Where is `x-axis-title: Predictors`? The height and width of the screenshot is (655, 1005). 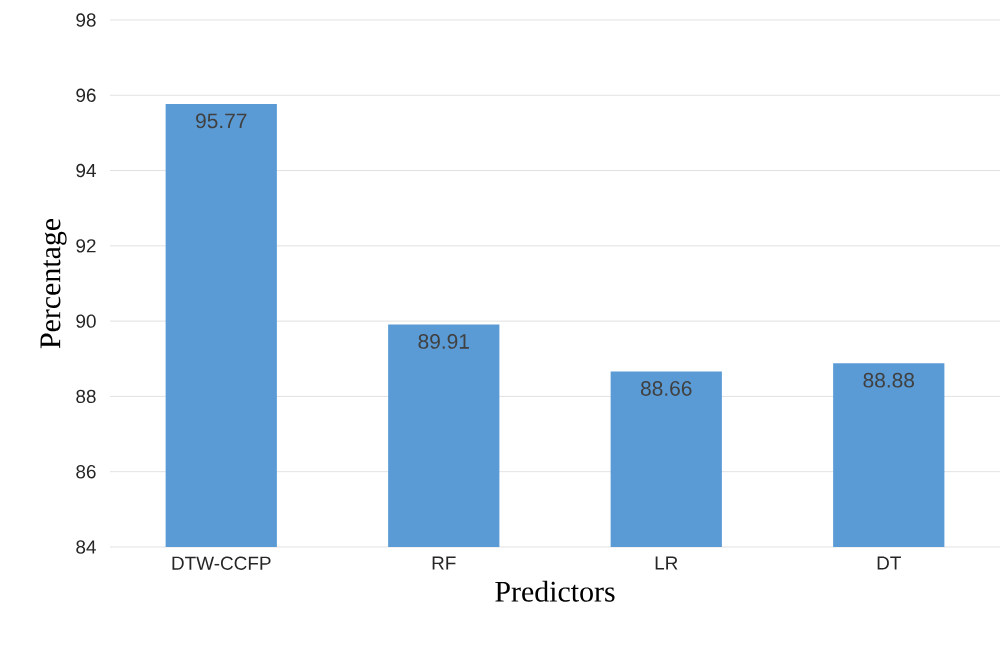
x-axis-title: Predictors is located at coordinates (555, 591).